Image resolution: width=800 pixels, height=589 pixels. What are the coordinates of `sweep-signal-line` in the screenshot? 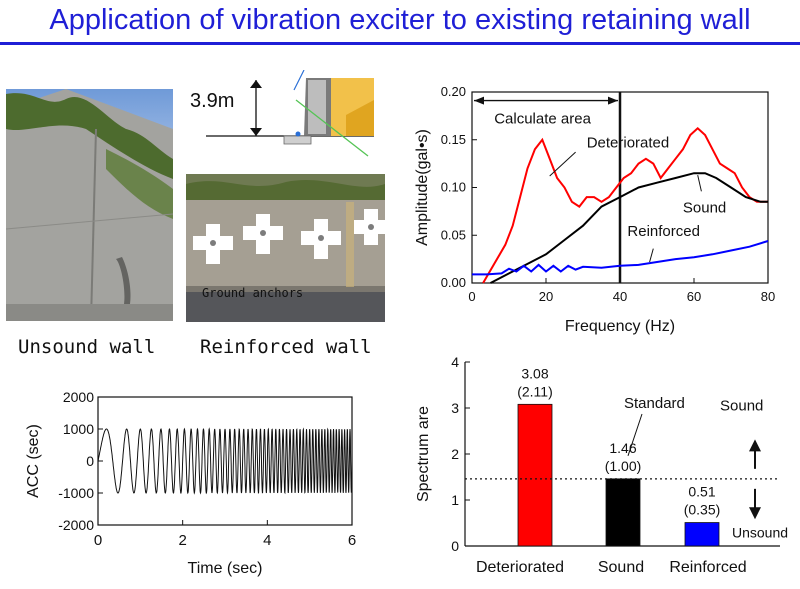 It's located at (225, 461).